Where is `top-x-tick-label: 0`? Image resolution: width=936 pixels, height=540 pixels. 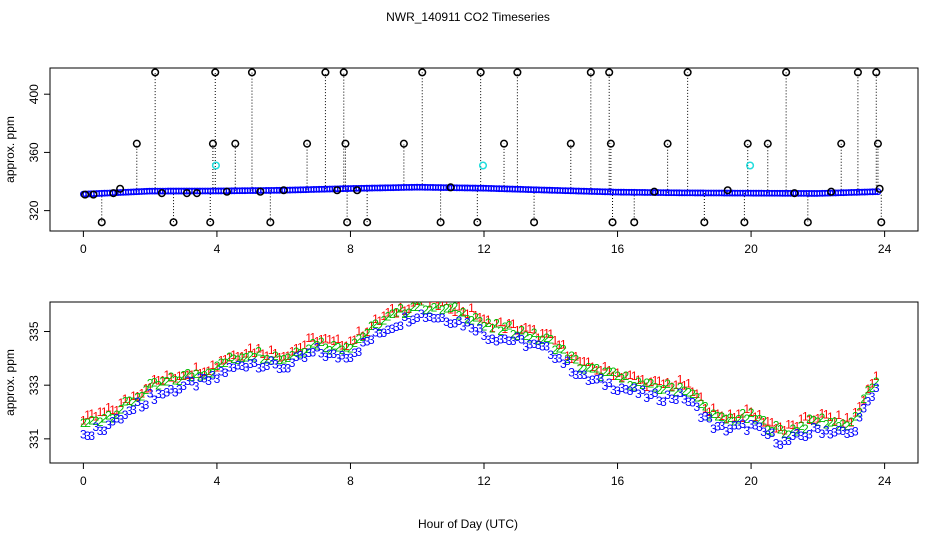 top-x-tick-label: 0 is located at coordinates (83, 249).